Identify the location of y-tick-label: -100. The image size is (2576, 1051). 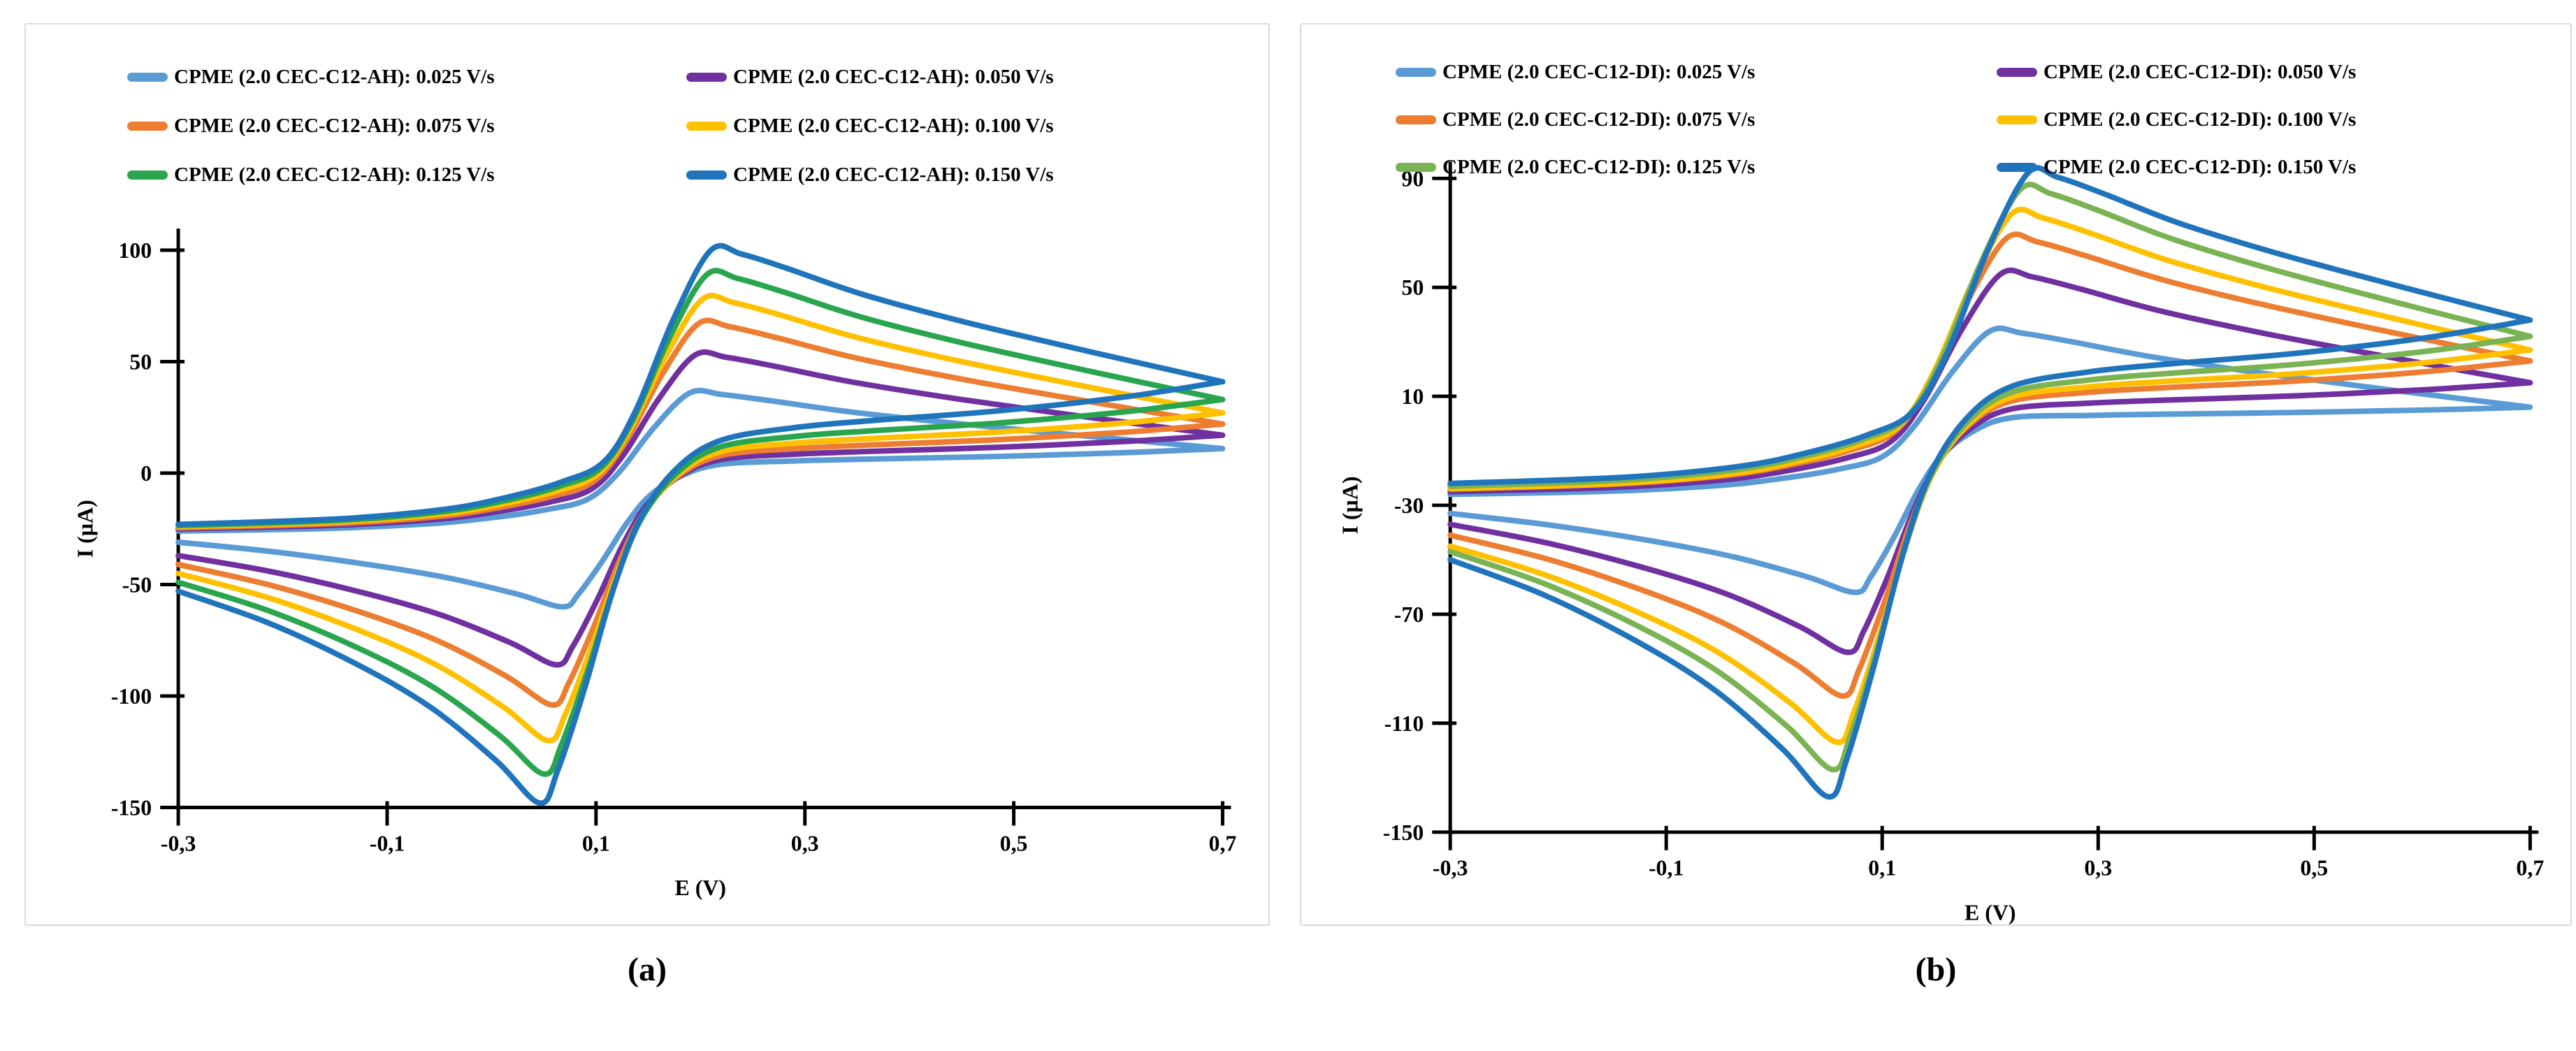
(131, 696).